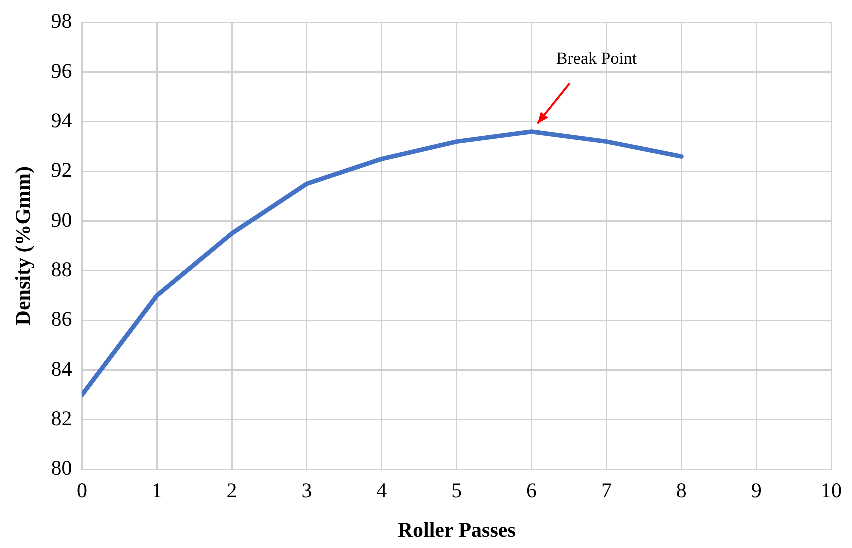  I want to click on x-tick-label: 10, so click(831, 490).